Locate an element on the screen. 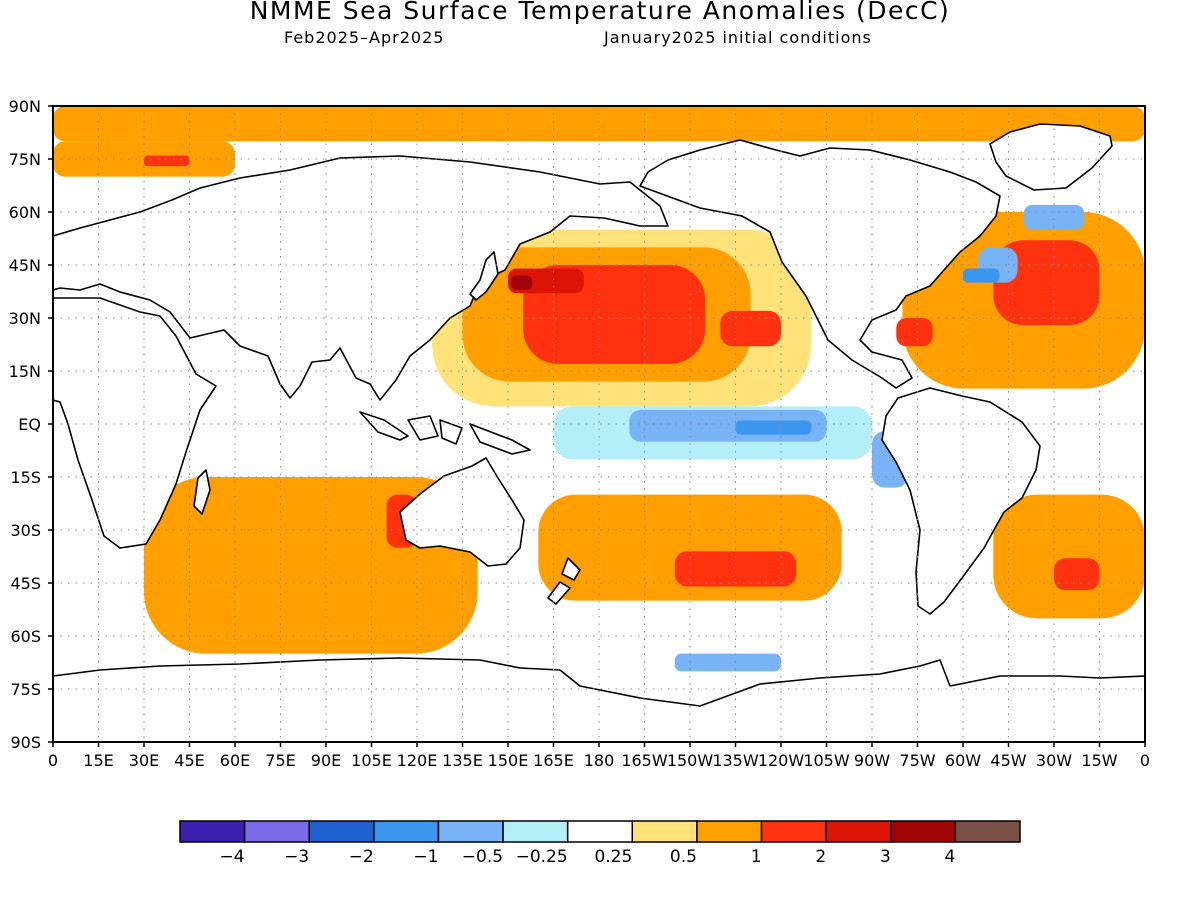  lat-tick-label: 15N is located at coordinates (25, 371).